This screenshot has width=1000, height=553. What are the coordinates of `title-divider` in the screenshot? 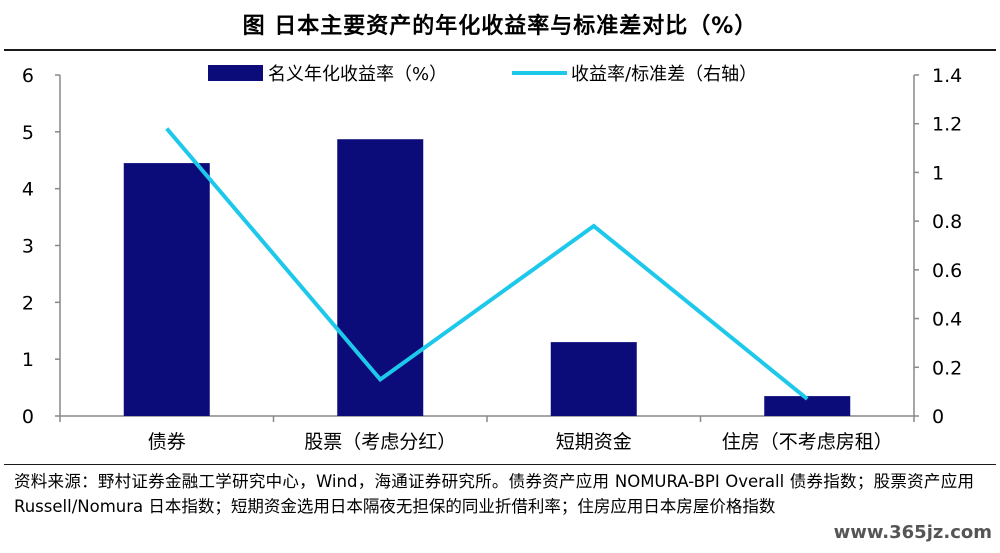 It's located at (500, 50).